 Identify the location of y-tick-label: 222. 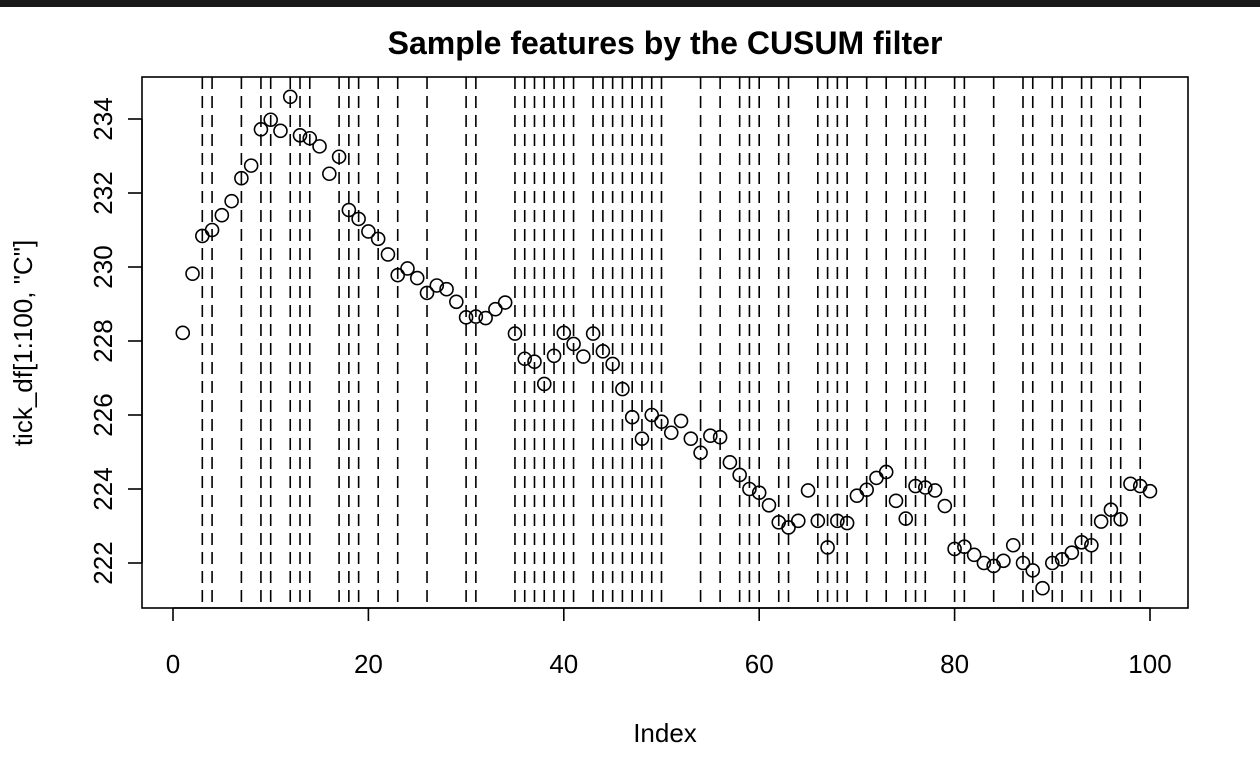
(103, 562).